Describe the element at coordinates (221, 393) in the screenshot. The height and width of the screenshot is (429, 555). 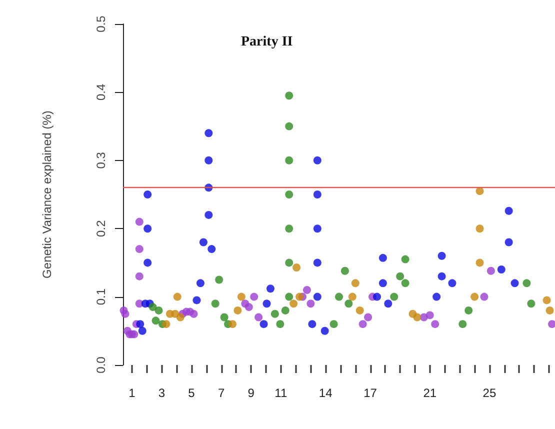
I see `x-tick-label: 7` at that location.